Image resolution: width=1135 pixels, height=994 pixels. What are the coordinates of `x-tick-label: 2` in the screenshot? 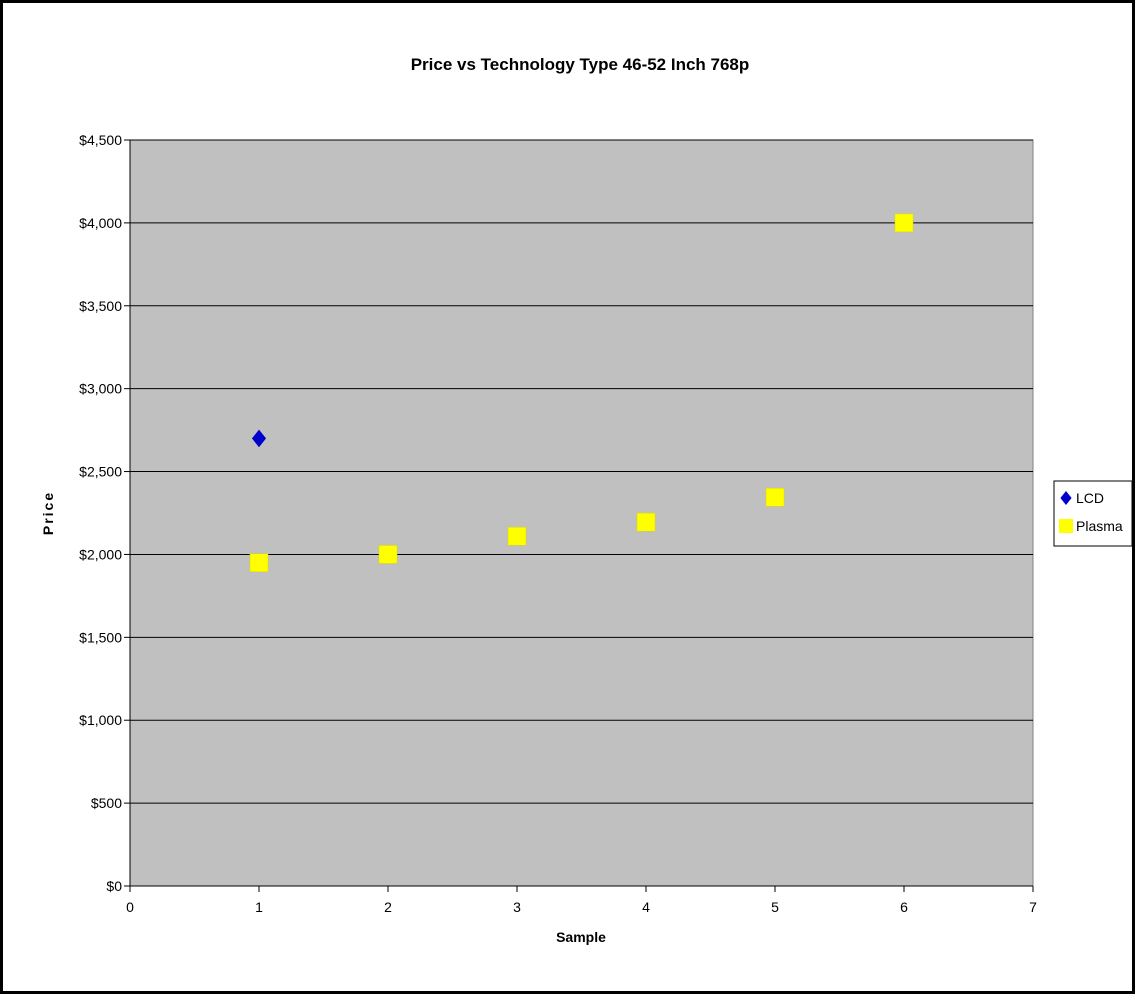 It's located at (388, 907).